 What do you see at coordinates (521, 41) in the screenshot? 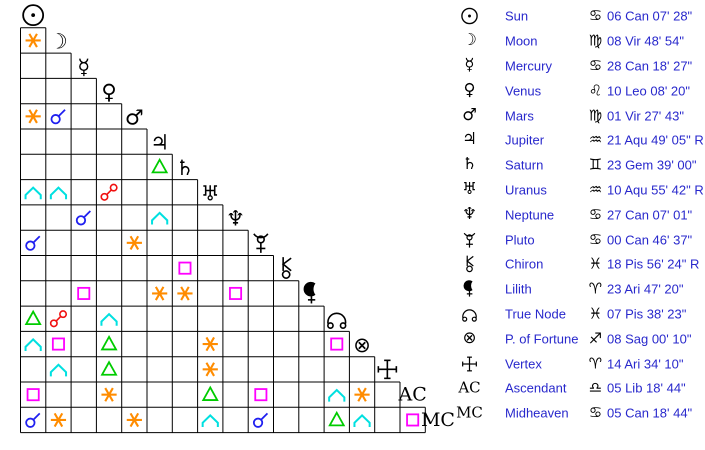
I see `planet-name: Moon` at bounding box center [521, 41].